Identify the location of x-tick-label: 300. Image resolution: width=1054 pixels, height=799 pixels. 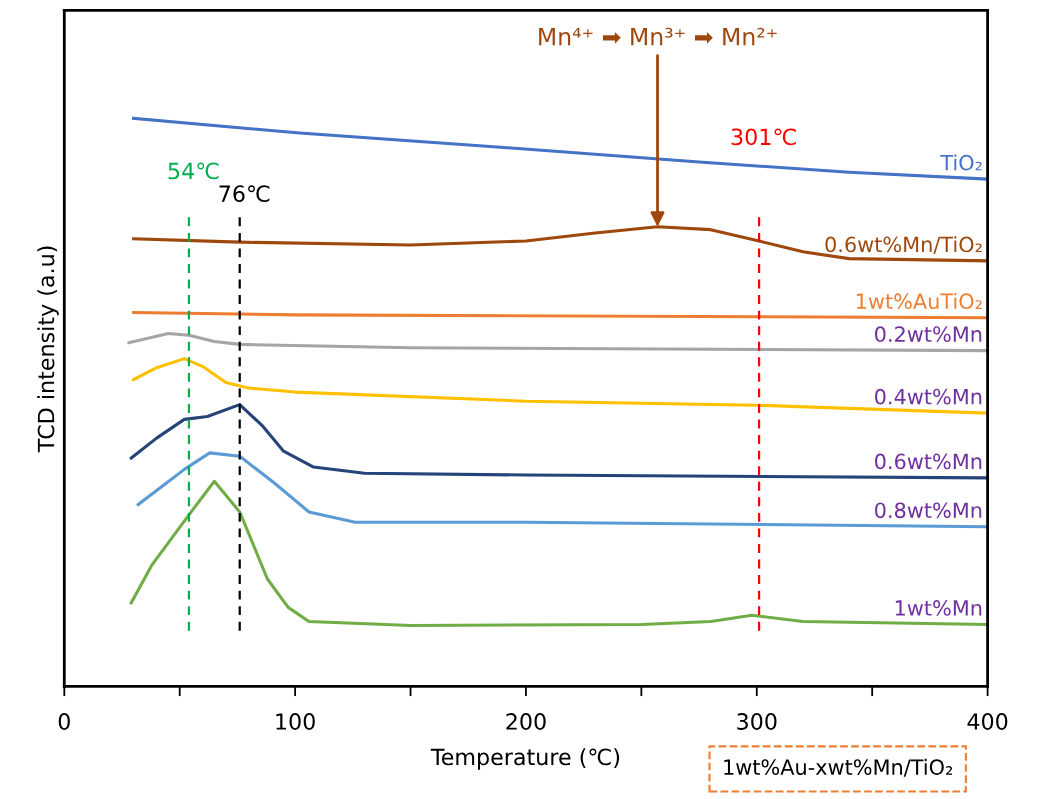
(757, 721).